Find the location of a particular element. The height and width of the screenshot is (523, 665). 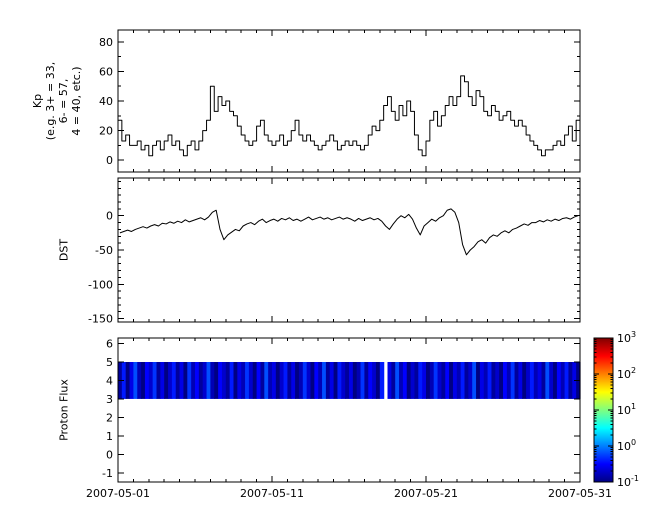

svg-text: 1 is located at coordinates (109, 436).